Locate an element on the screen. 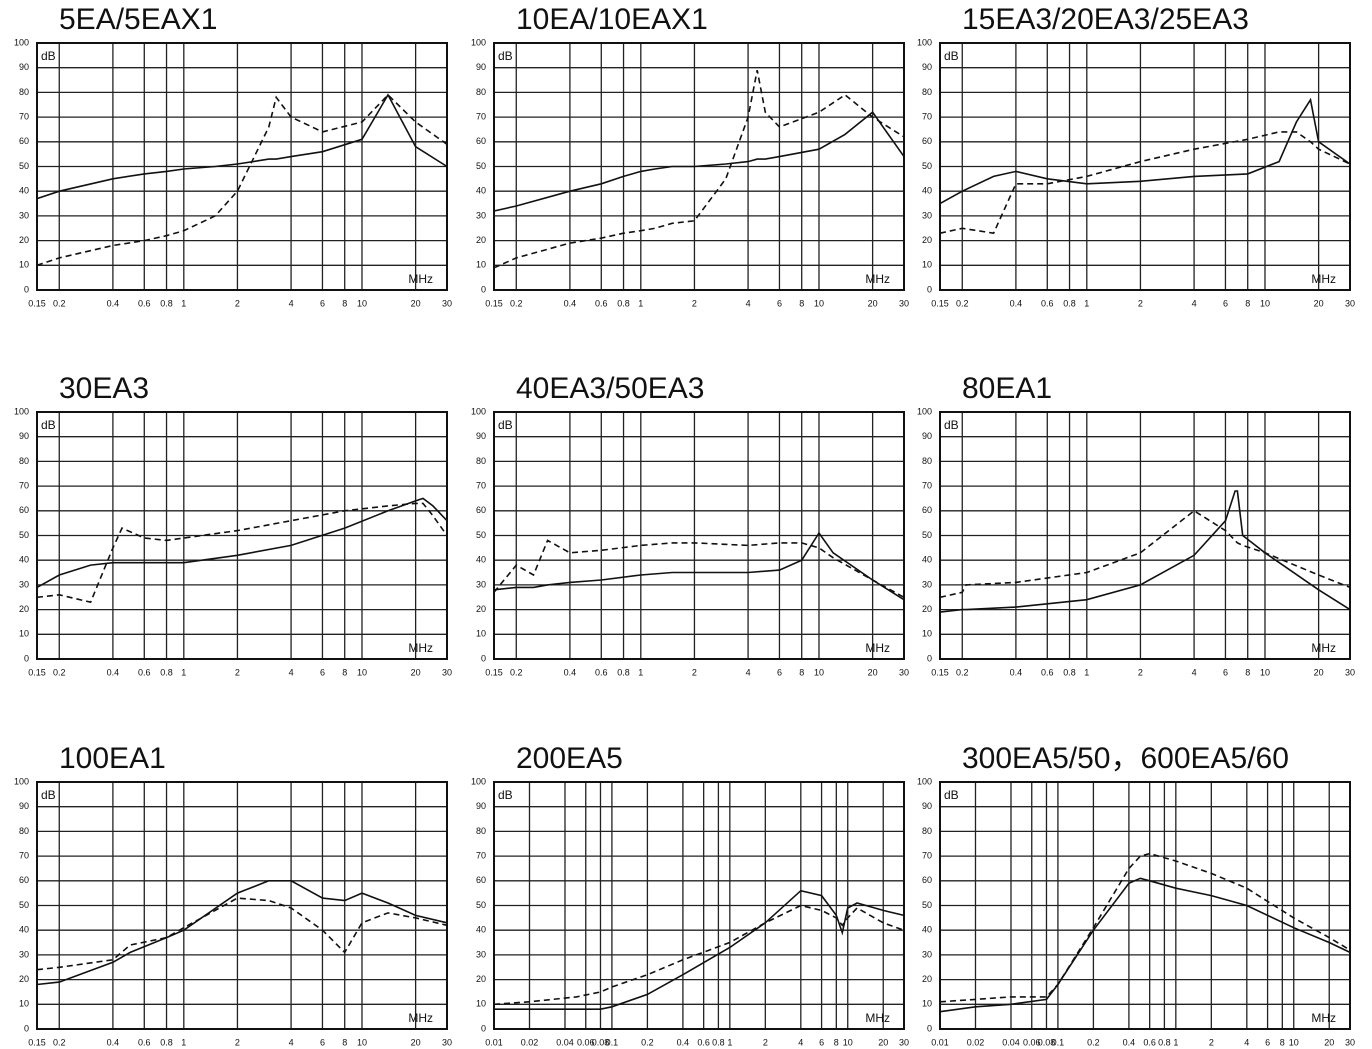 This screenshot has height=1049, width=1372. x-tick-label: 0.02 is located at coordinates (976, 1042).